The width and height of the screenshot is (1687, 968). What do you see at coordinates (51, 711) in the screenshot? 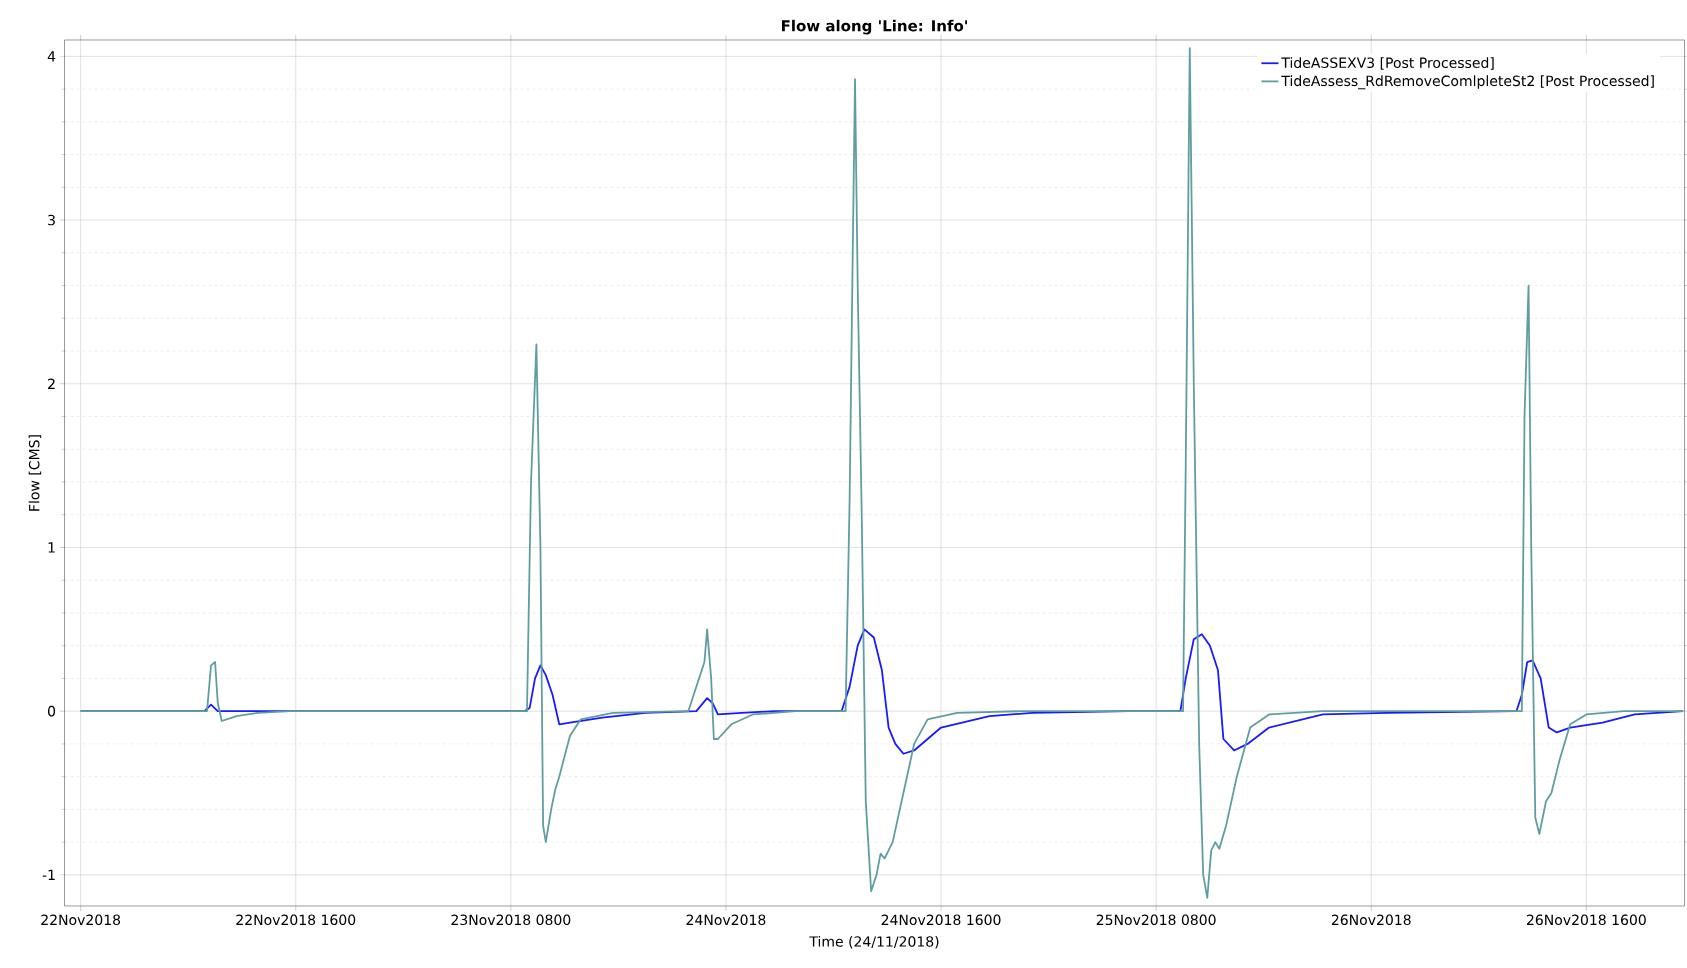
I see `y-tick-label: 0` at bounding box center [51, 711].